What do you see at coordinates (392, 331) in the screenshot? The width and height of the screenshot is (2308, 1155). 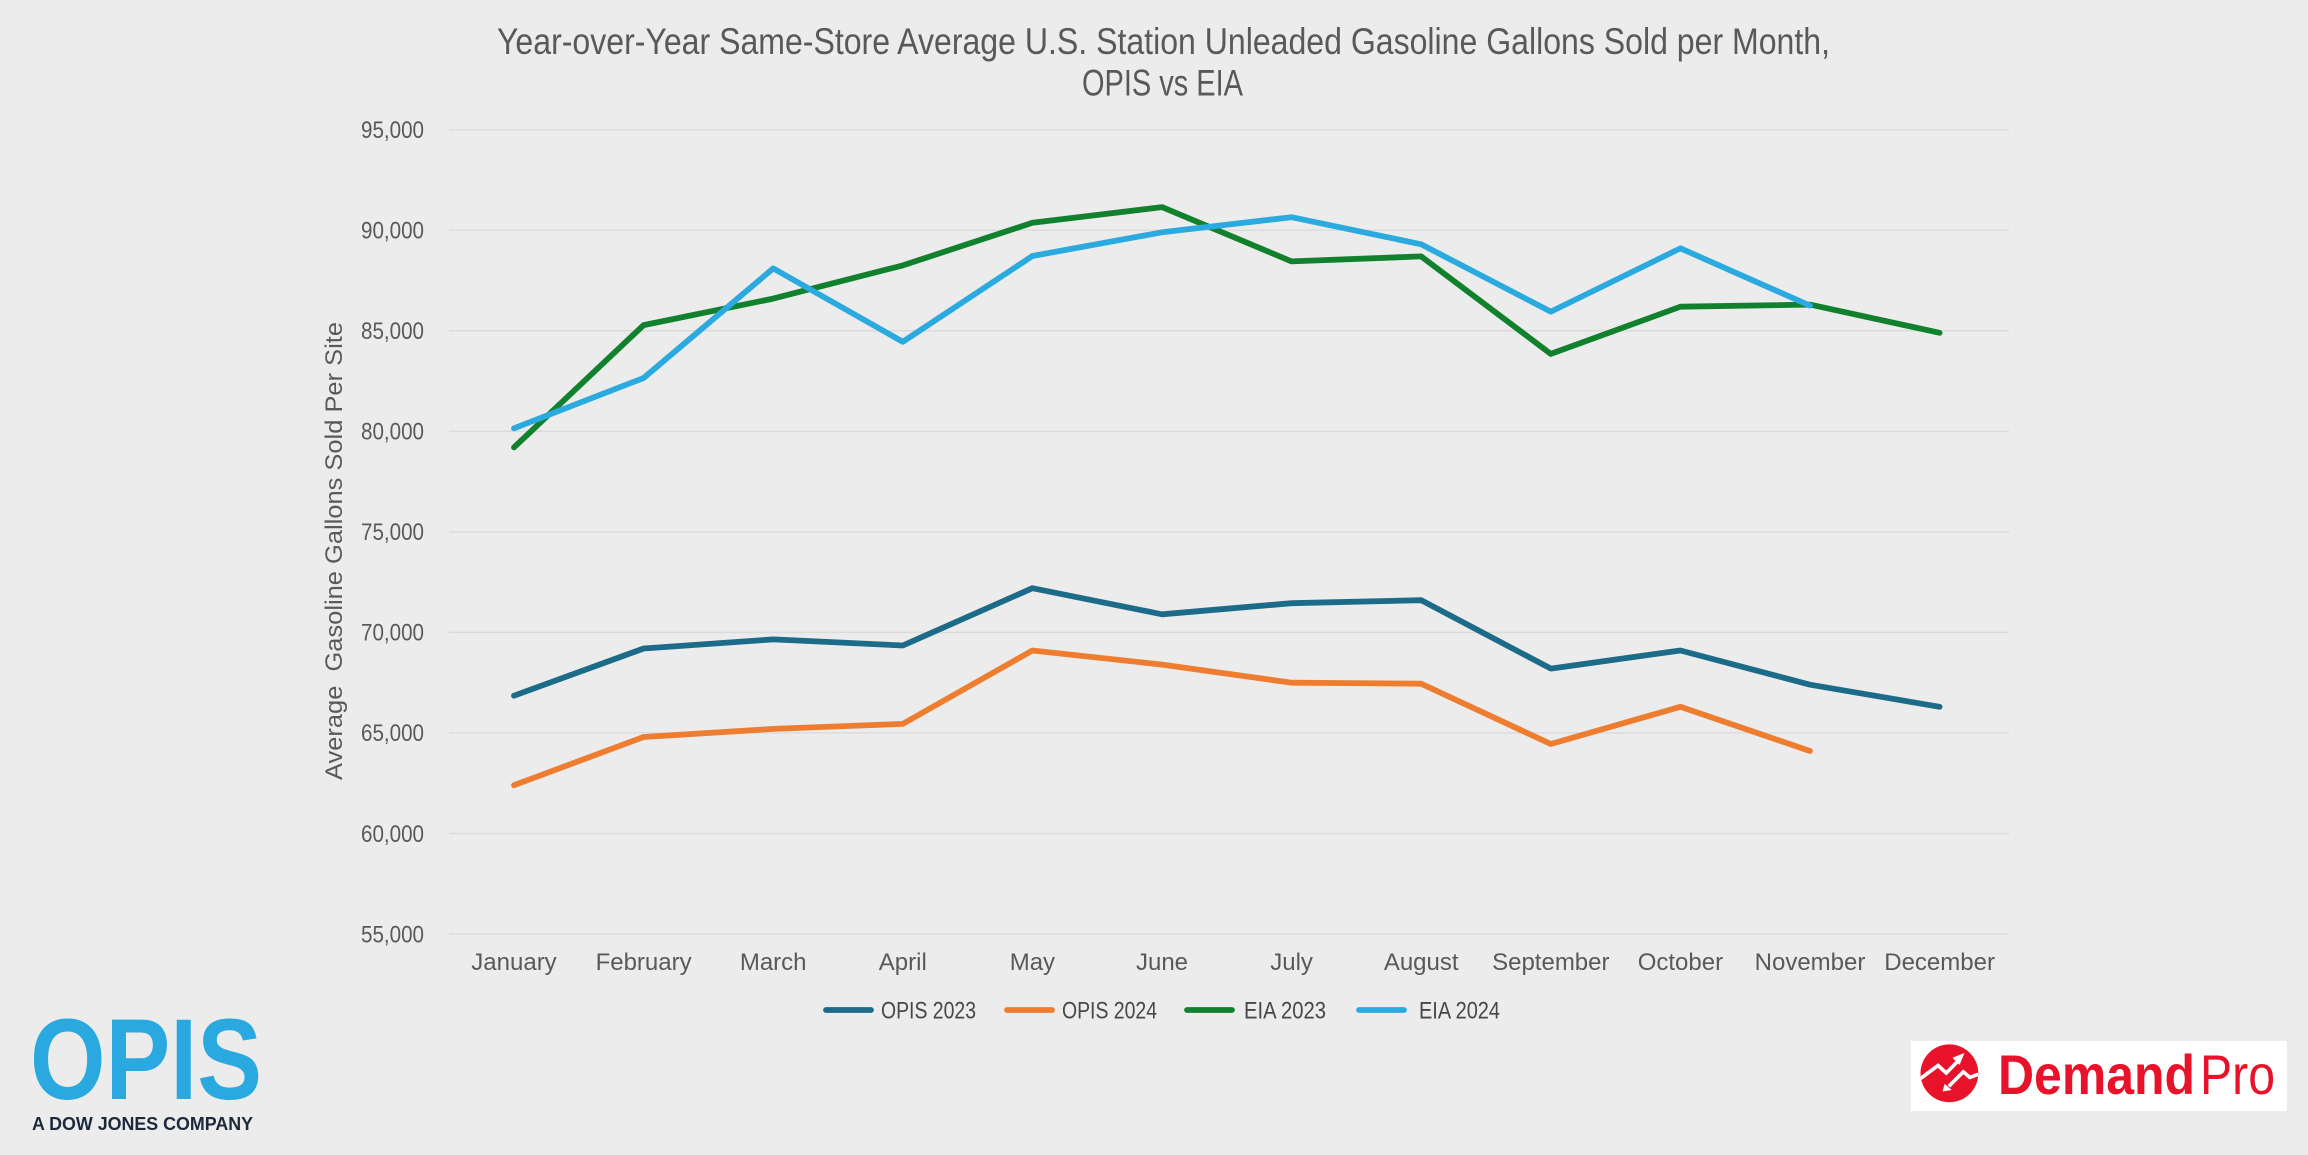 I see `svg-text: 85,000` at bounding box center [392, 331].